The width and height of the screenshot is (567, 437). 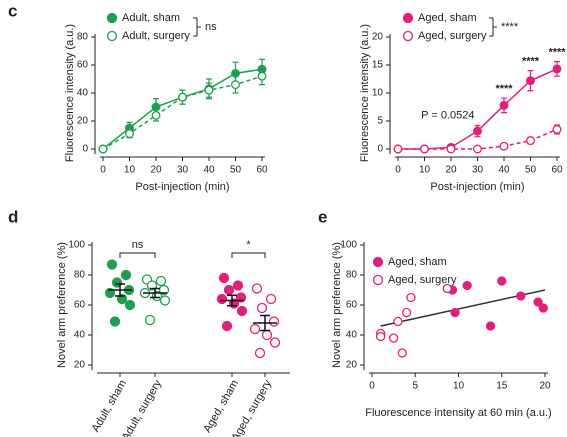 I want to click on legend-label: Adult, surgery, so click(x=156, y=36).